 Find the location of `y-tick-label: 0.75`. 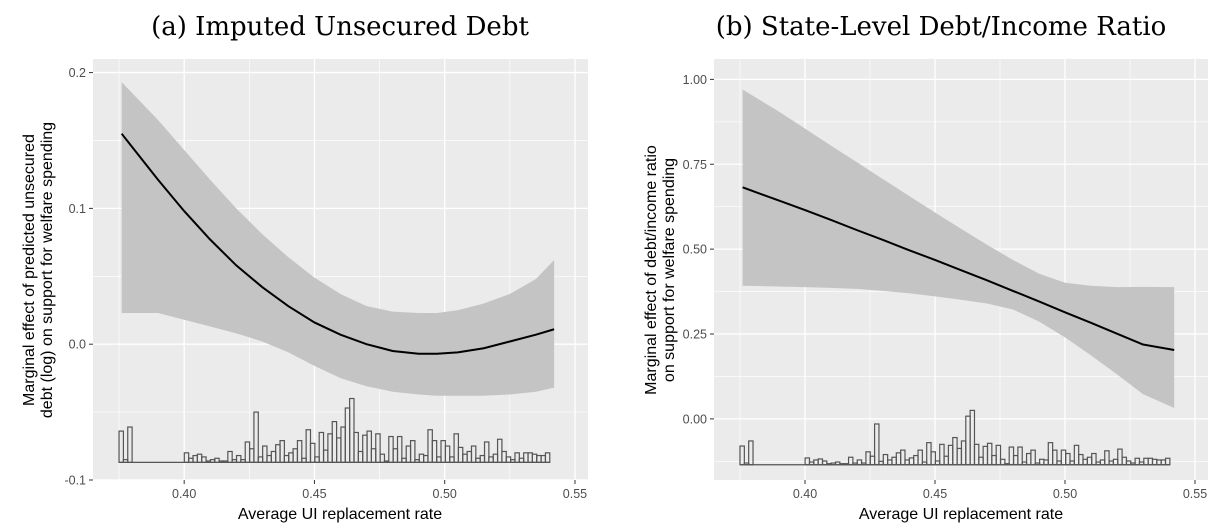

y-tick-label: 0.75 is located at coordinates (695, 165).